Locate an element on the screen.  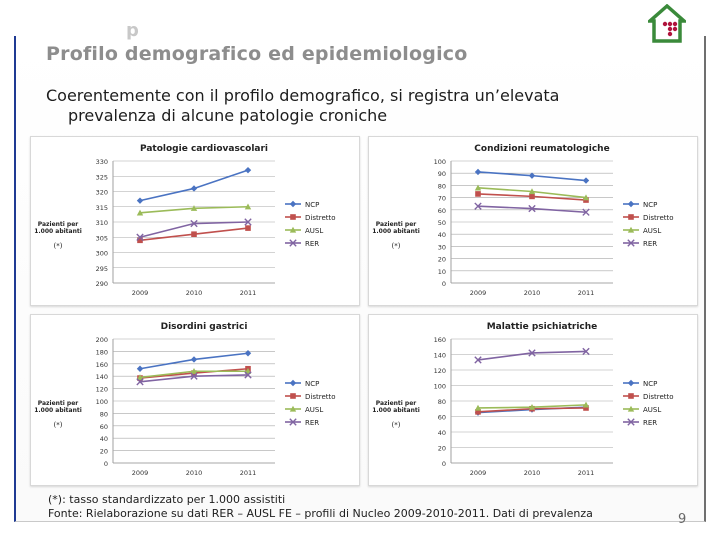
y-tick-label: 40 is located at coordinates (442, 235).